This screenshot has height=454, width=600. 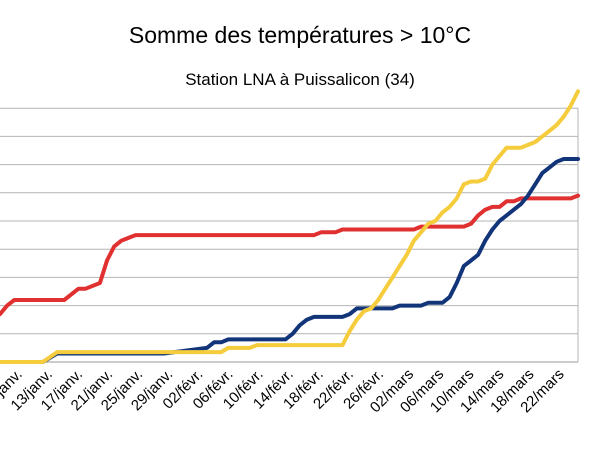 What do you see at coordinates (300, 35) in the screenshot?
I see `chart-title: Somme des températures > 10°C` at bounding box center [300, 35].